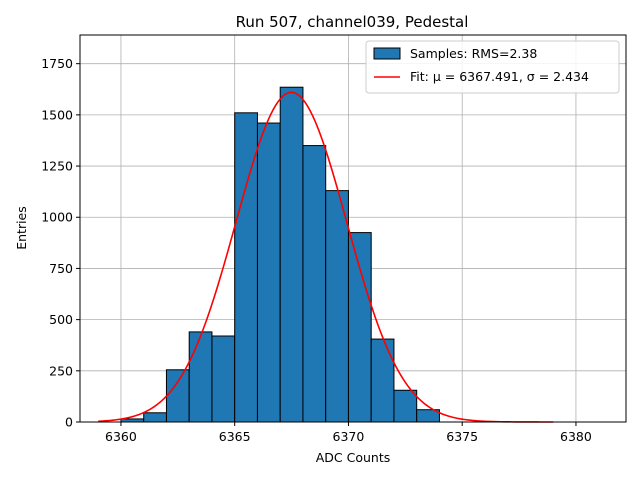  What do you see at coordinates (462, 436) in the screenshot?
I see `x-tick-label: 6375` at bounding box center [462, 436].